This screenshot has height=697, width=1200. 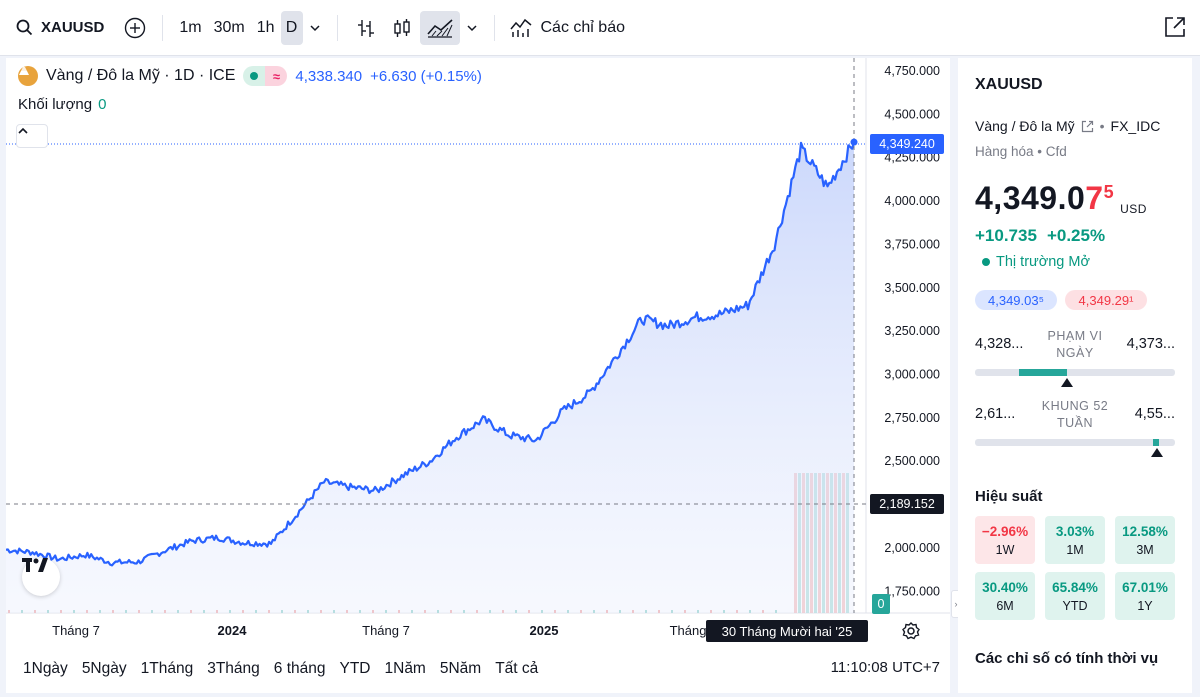 I want to click on legend-price: 4,338.340, so click(x=329, y=76).